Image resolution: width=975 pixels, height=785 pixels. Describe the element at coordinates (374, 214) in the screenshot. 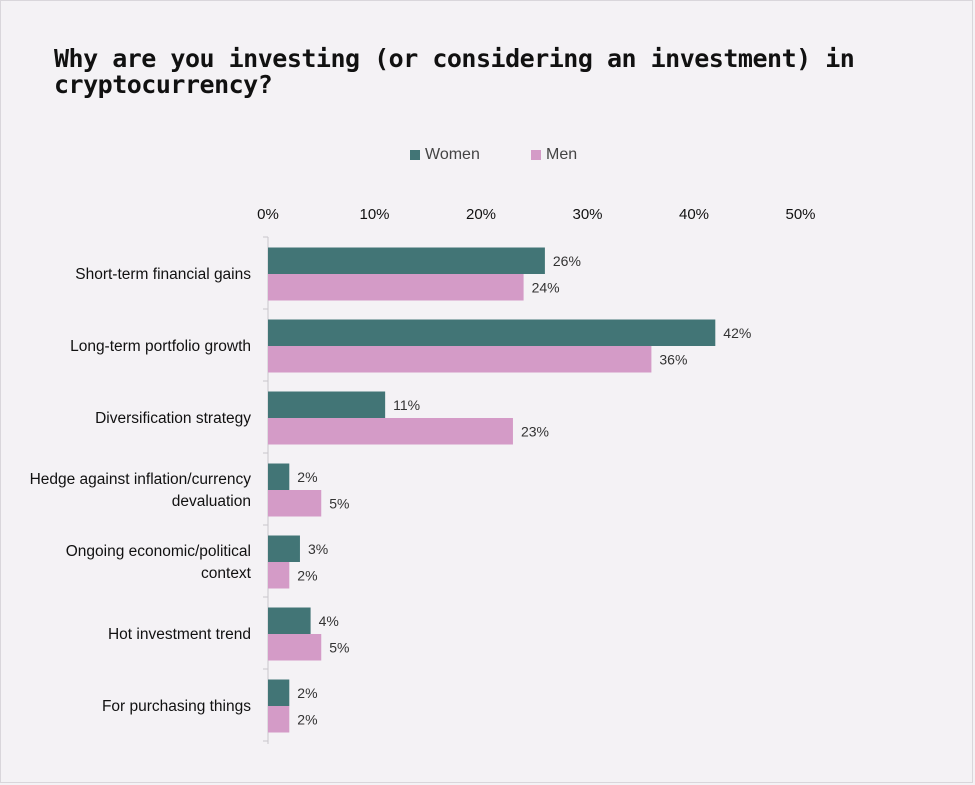

I see `x-tick-label: 10%` at that location.